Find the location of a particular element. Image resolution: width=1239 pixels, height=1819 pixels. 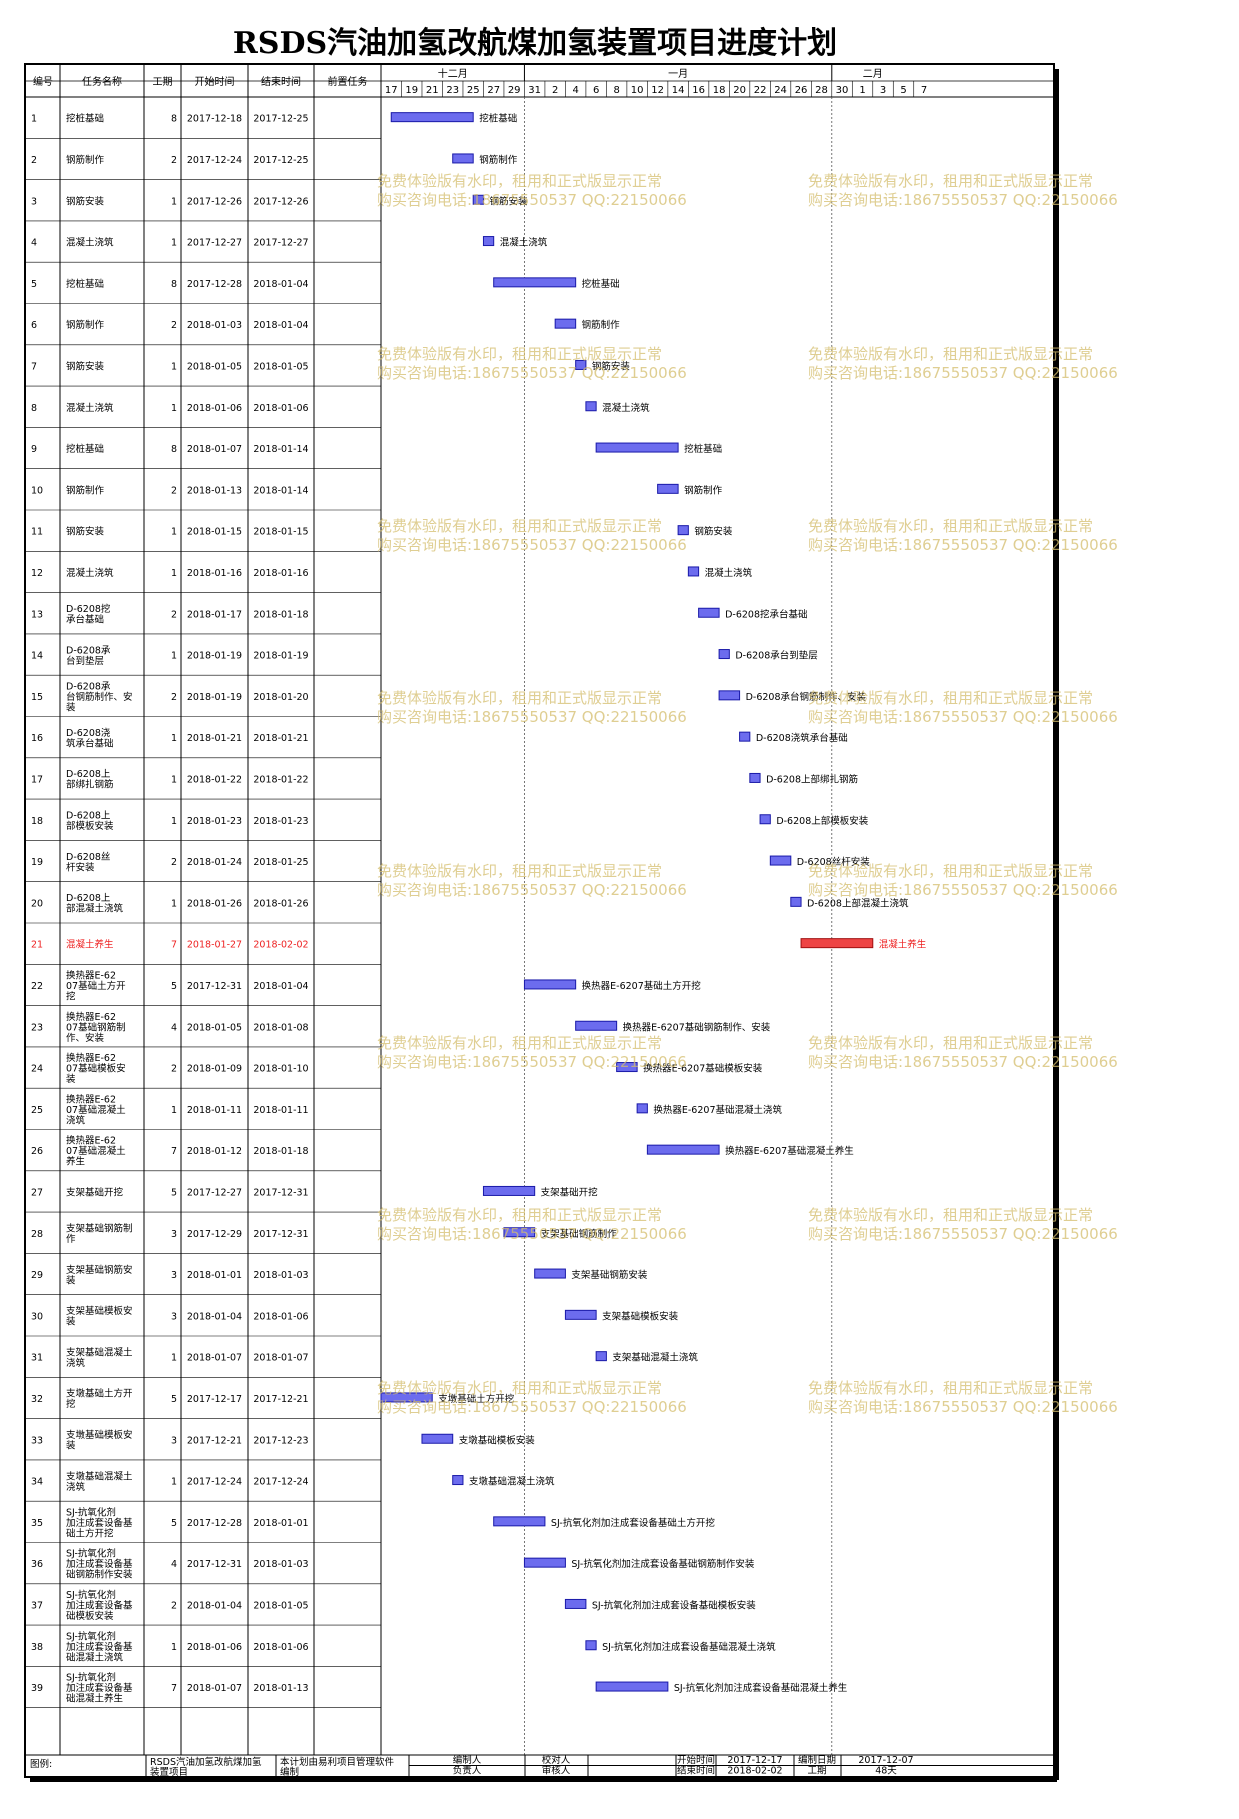

task-id: 36 is located at coordinates (37, 1564).